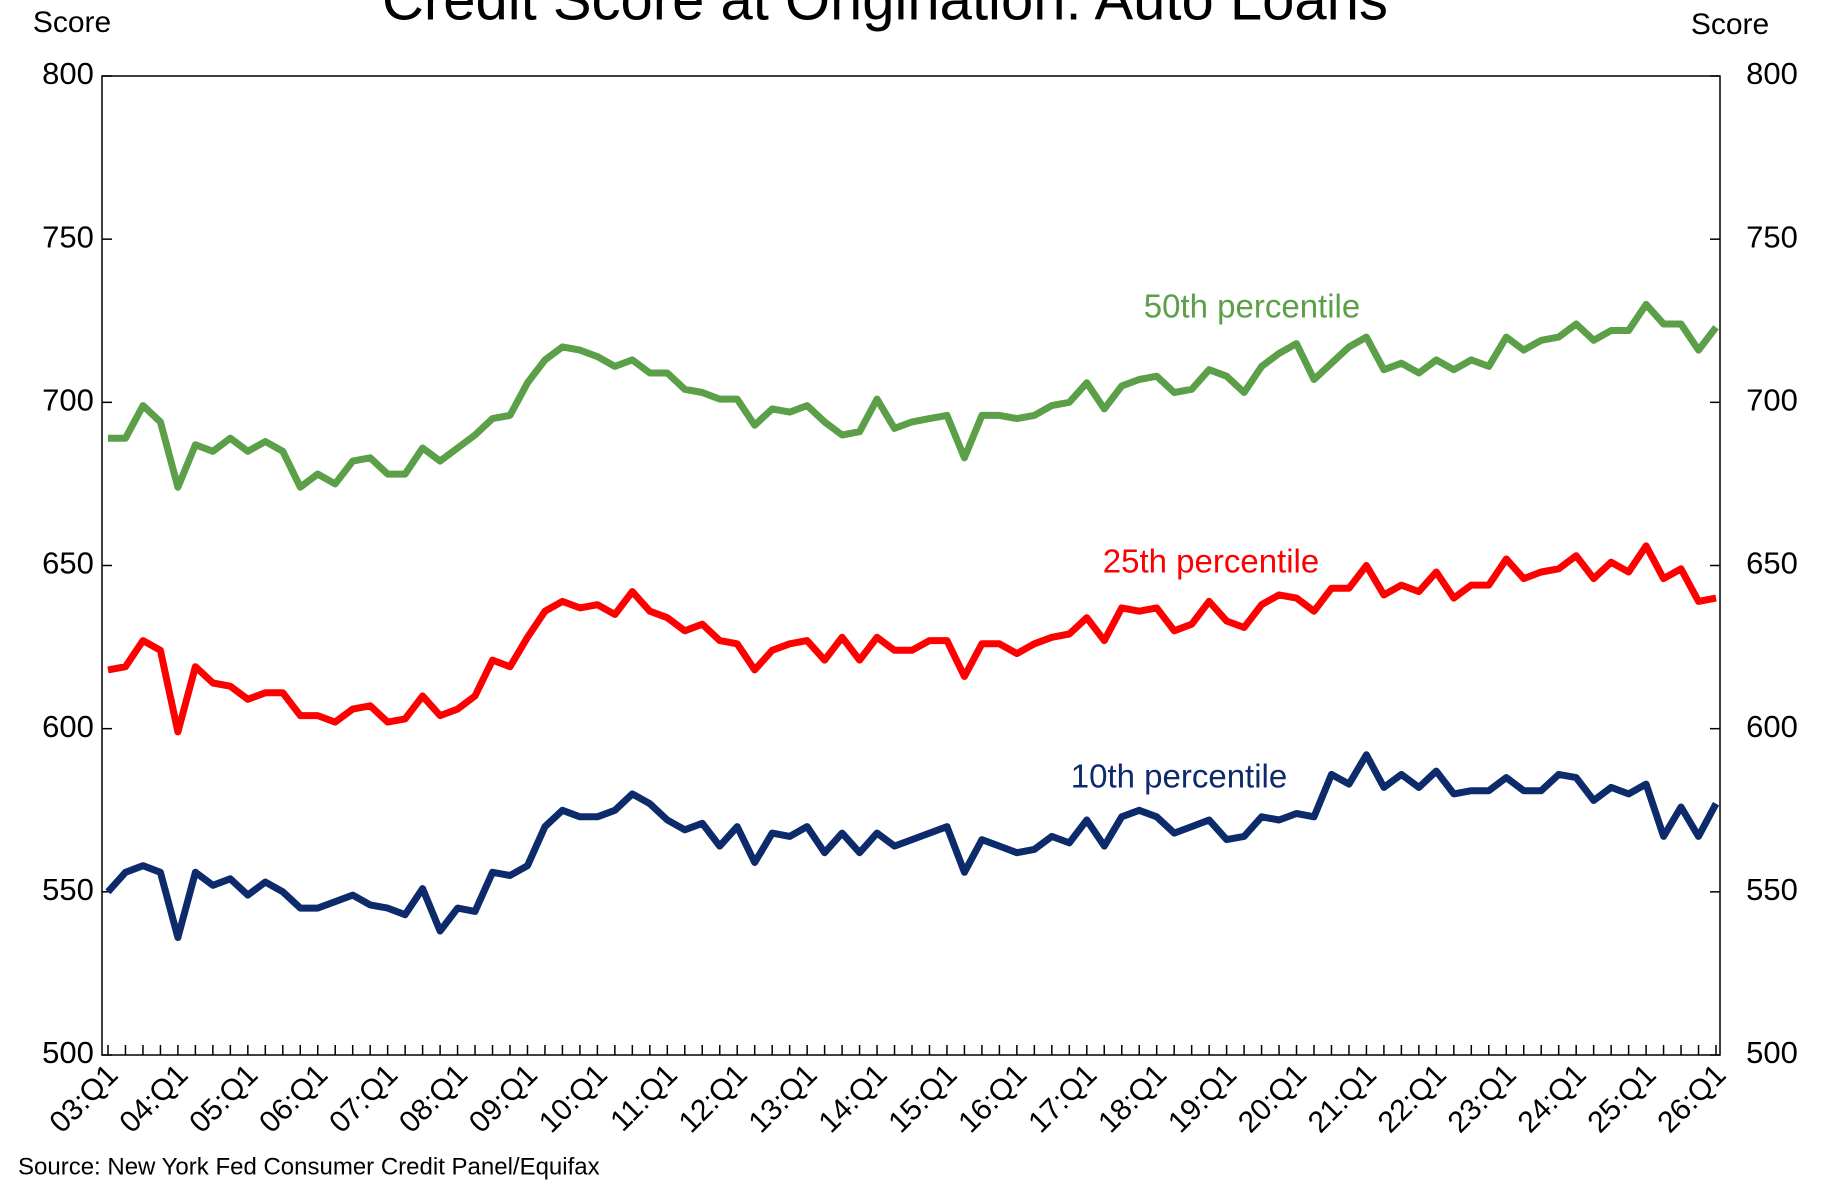 Image resolution: width=1825 pixels, height=1181 pixels. What do you see at coordinates (1622, 1098) in the screenshot?
I see `x-tick-label: 25:Q1` at bounding box center [1622, 1098].